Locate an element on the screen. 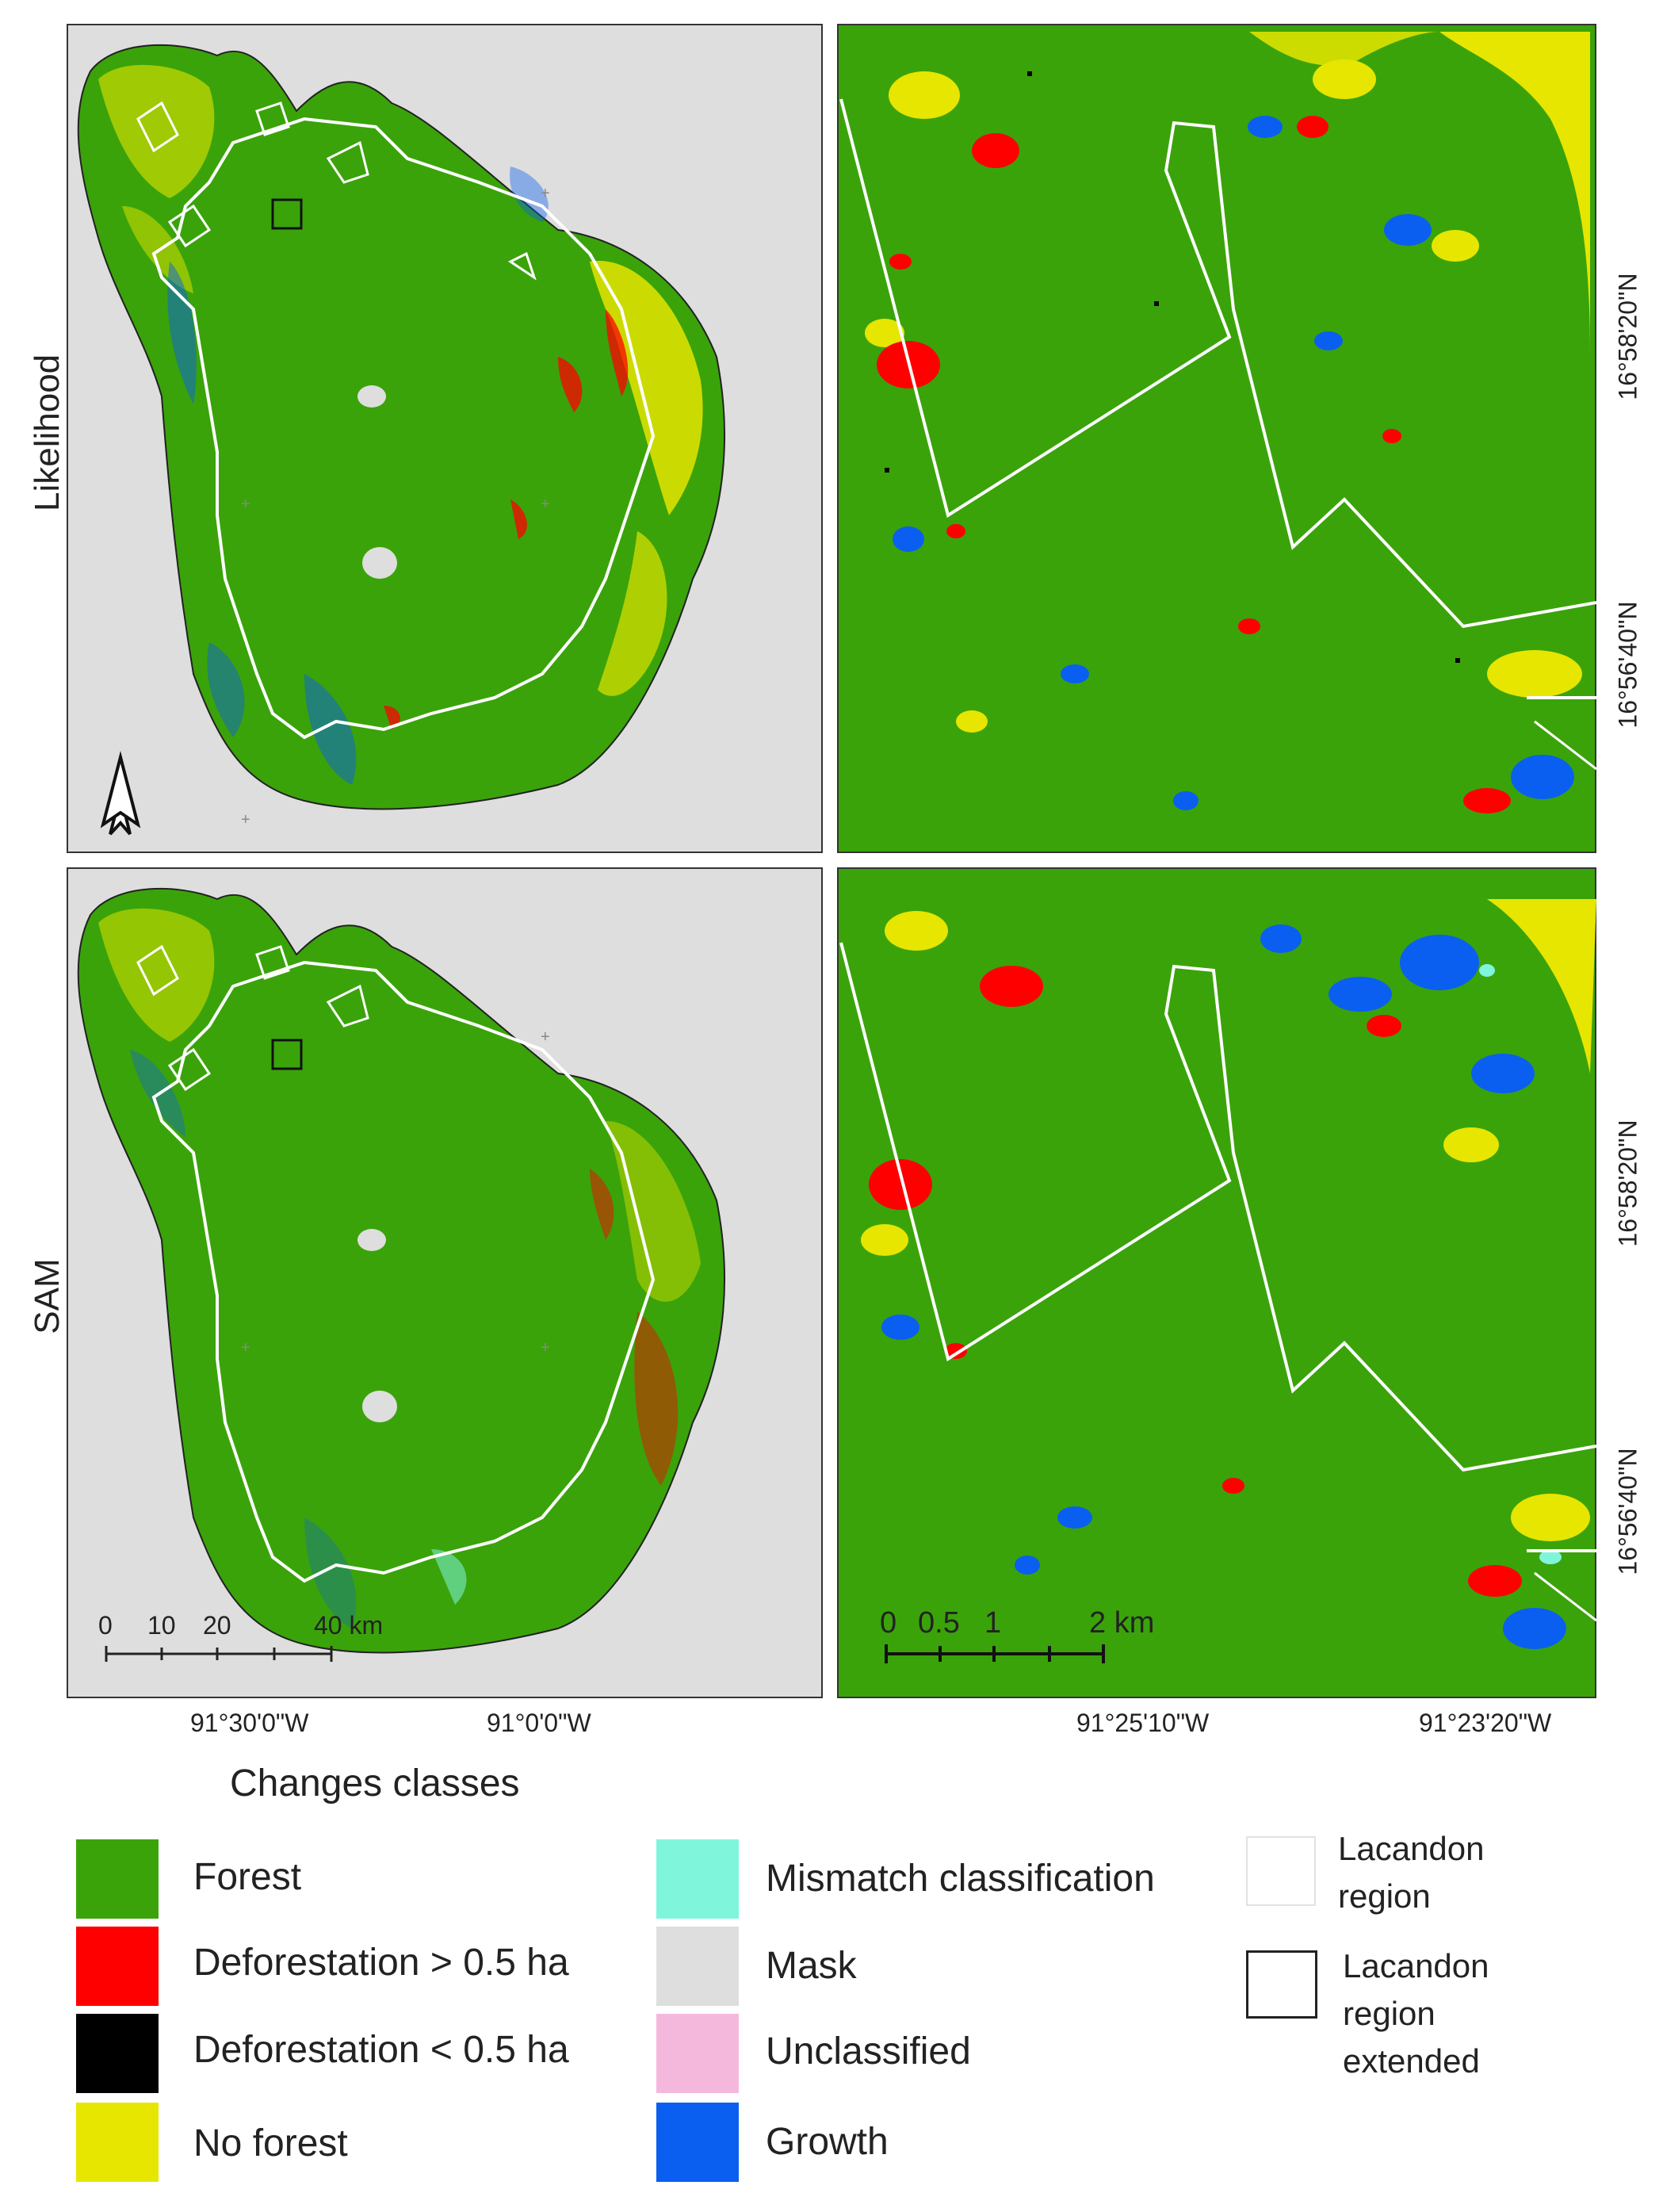  legend-swatch-no-forest is located at coordinates (118, 2142).